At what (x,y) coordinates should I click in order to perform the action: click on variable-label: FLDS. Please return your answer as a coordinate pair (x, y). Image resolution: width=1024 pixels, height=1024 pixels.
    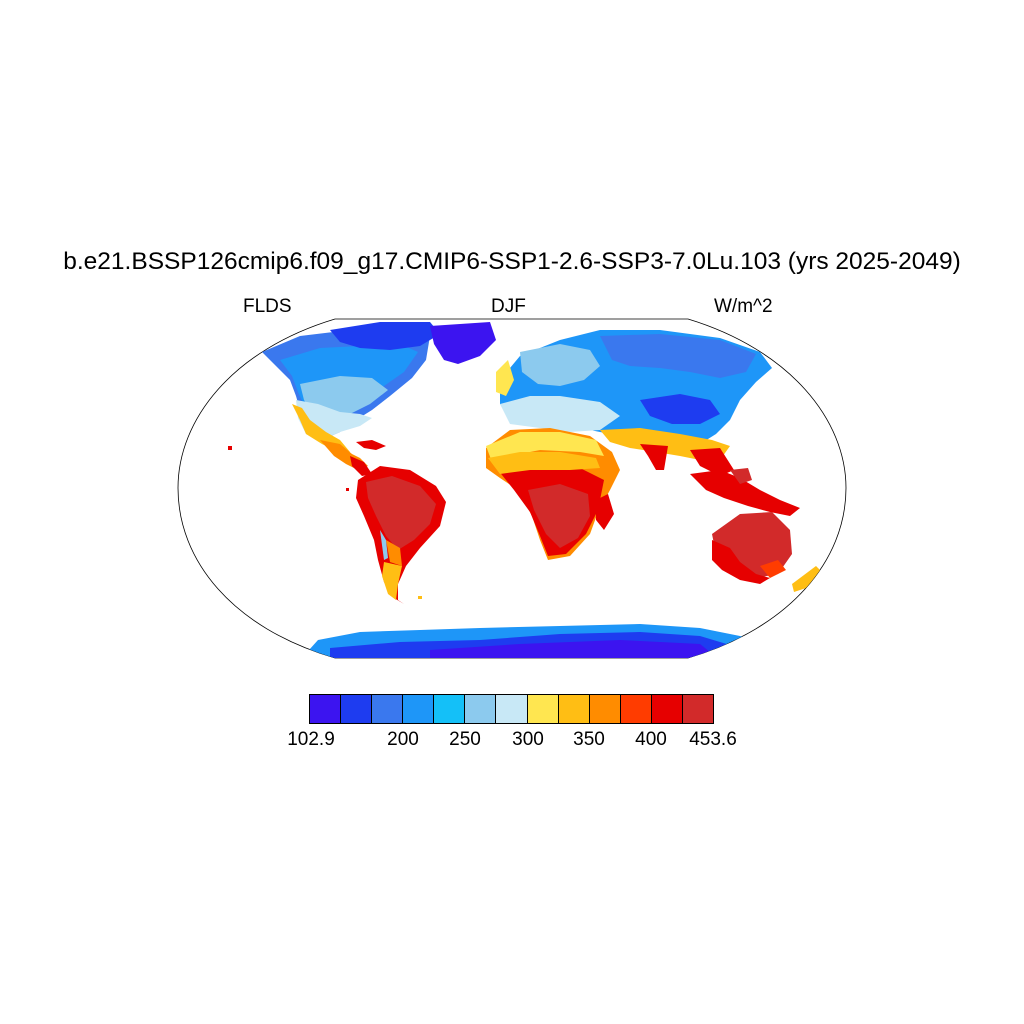
    Looking at the image, I should click on (267, 306).